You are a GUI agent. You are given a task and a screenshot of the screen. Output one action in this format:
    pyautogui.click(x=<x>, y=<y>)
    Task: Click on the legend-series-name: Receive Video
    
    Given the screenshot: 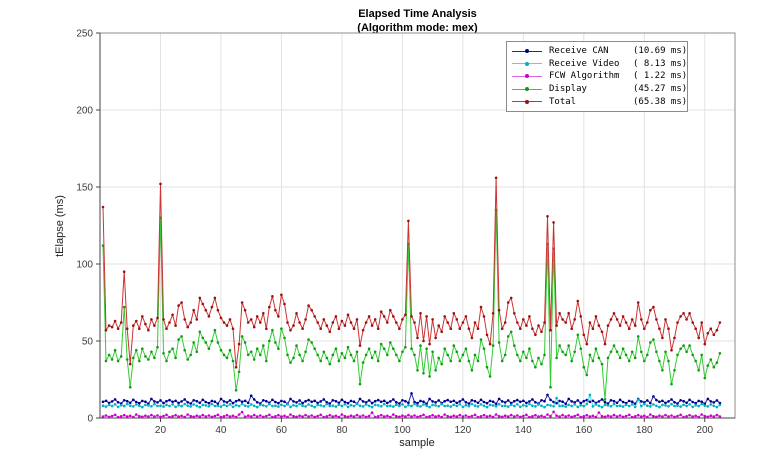 What is the action you would take?
    pyautogui.click(x=584, y=63)
    